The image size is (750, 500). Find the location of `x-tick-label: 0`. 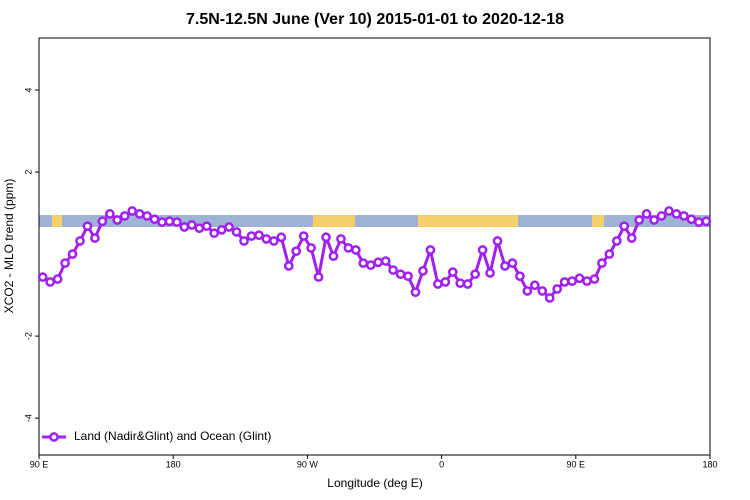

x-tick-label: 0 is located at coordinates (441, 464).